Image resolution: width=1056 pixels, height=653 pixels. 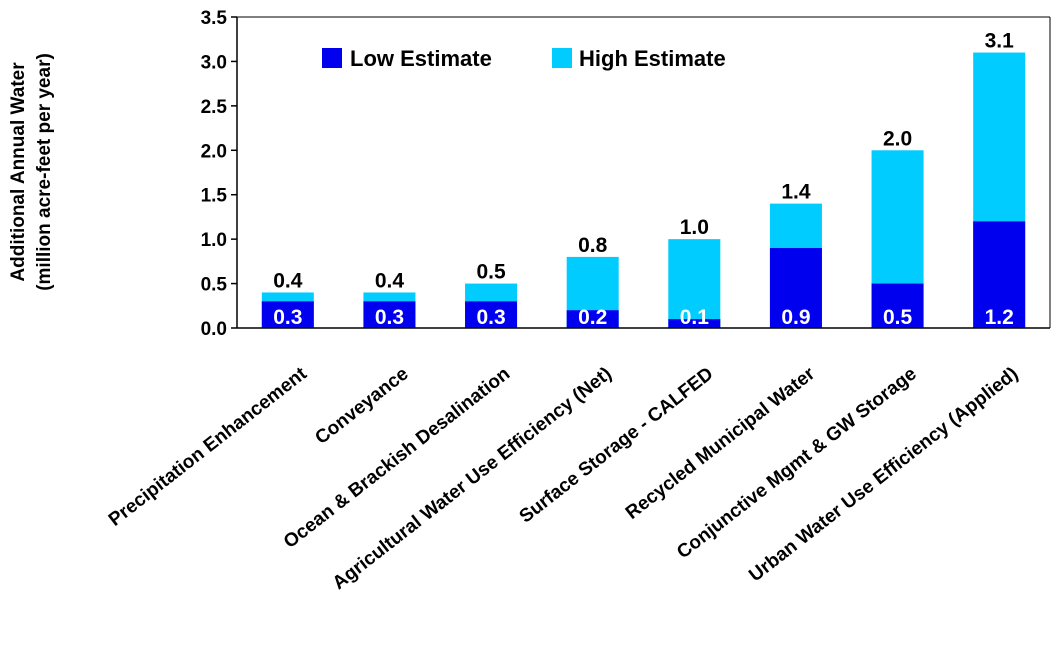 I want to click on data-label-low: 0.2, so click(x=592, y=317).